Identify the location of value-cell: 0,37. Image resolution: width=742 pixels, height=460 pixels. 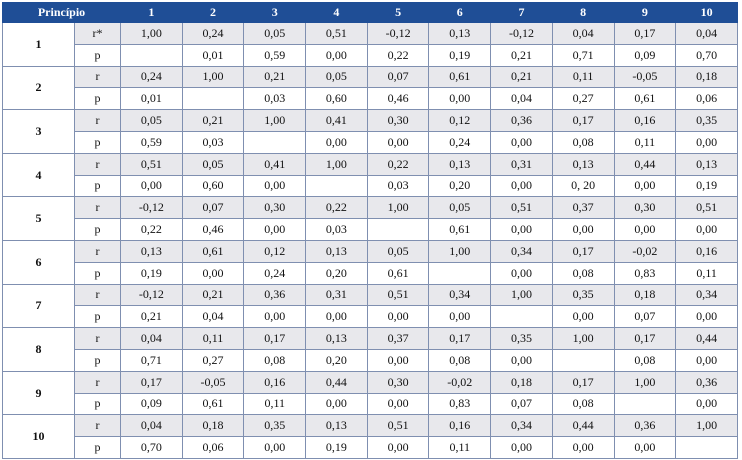
(583, 208).